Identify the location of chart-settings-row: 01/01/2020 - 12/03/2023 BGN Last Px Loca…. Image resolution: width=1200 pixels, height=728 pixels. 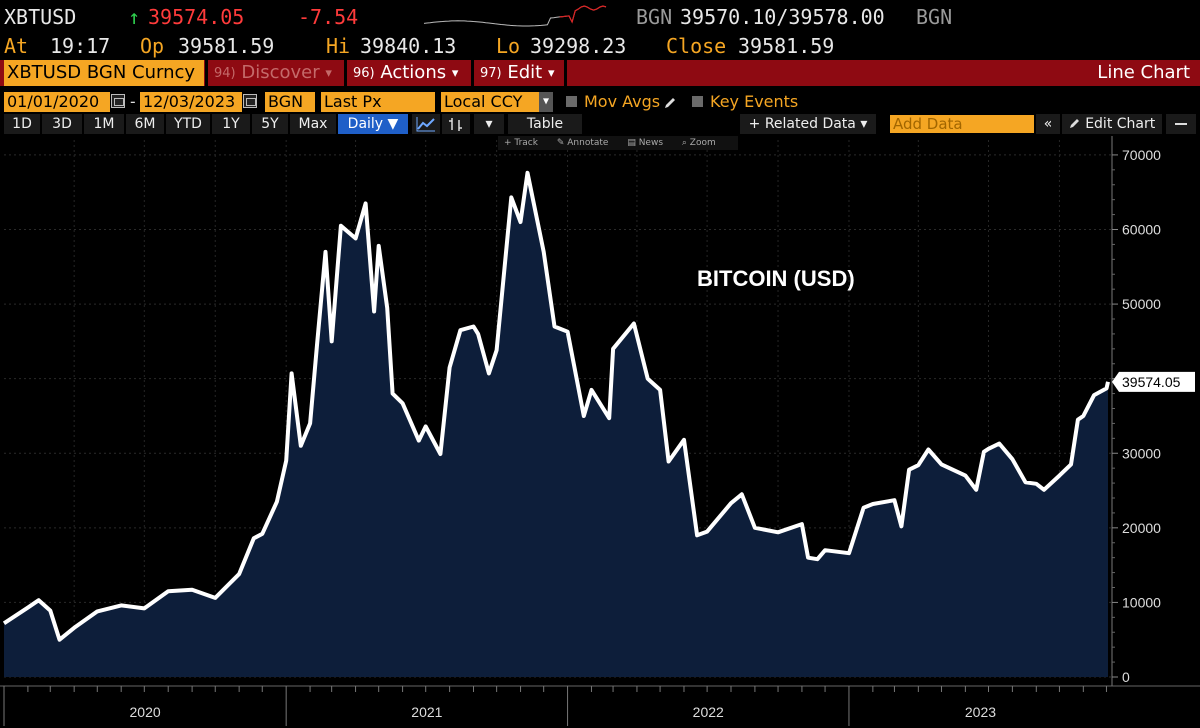
(600, 101).